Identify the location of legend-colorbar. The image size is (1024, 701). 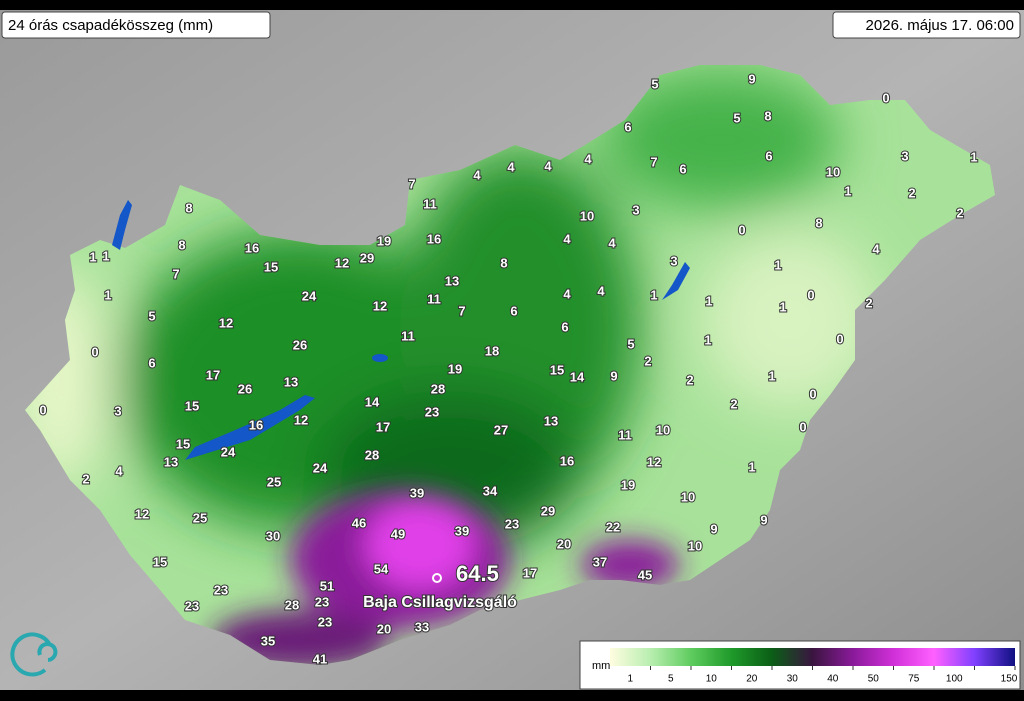
(812, 657).